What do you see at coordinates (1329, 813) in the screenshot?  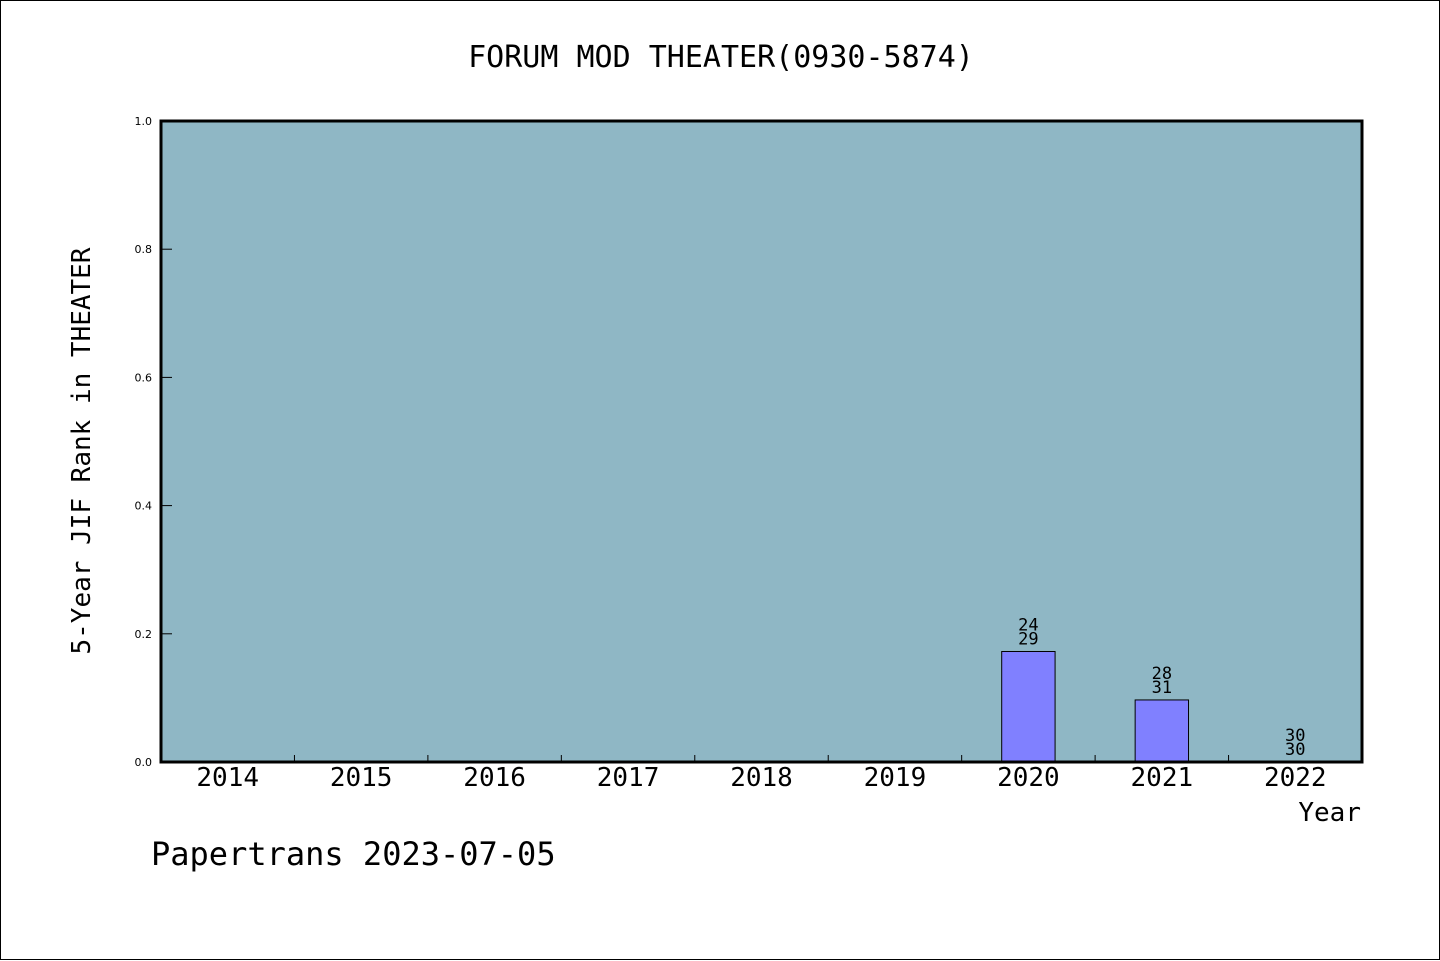 I see `x-axis-label: Year` at bounding box center [1329, 813].